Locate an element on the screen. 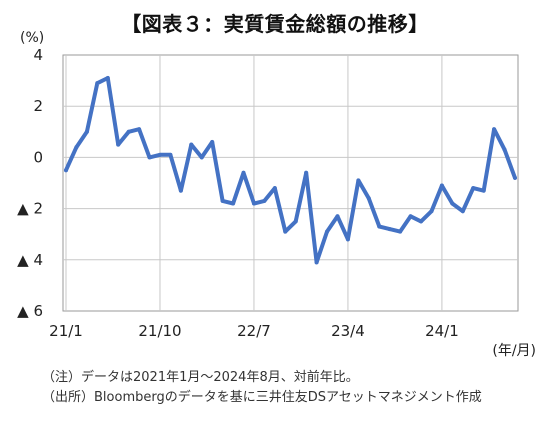  footnote-source: （出所）Bloombergのデータを基に三井住友DSアセットマネジメント作成 is located at coordinates (262, 397).